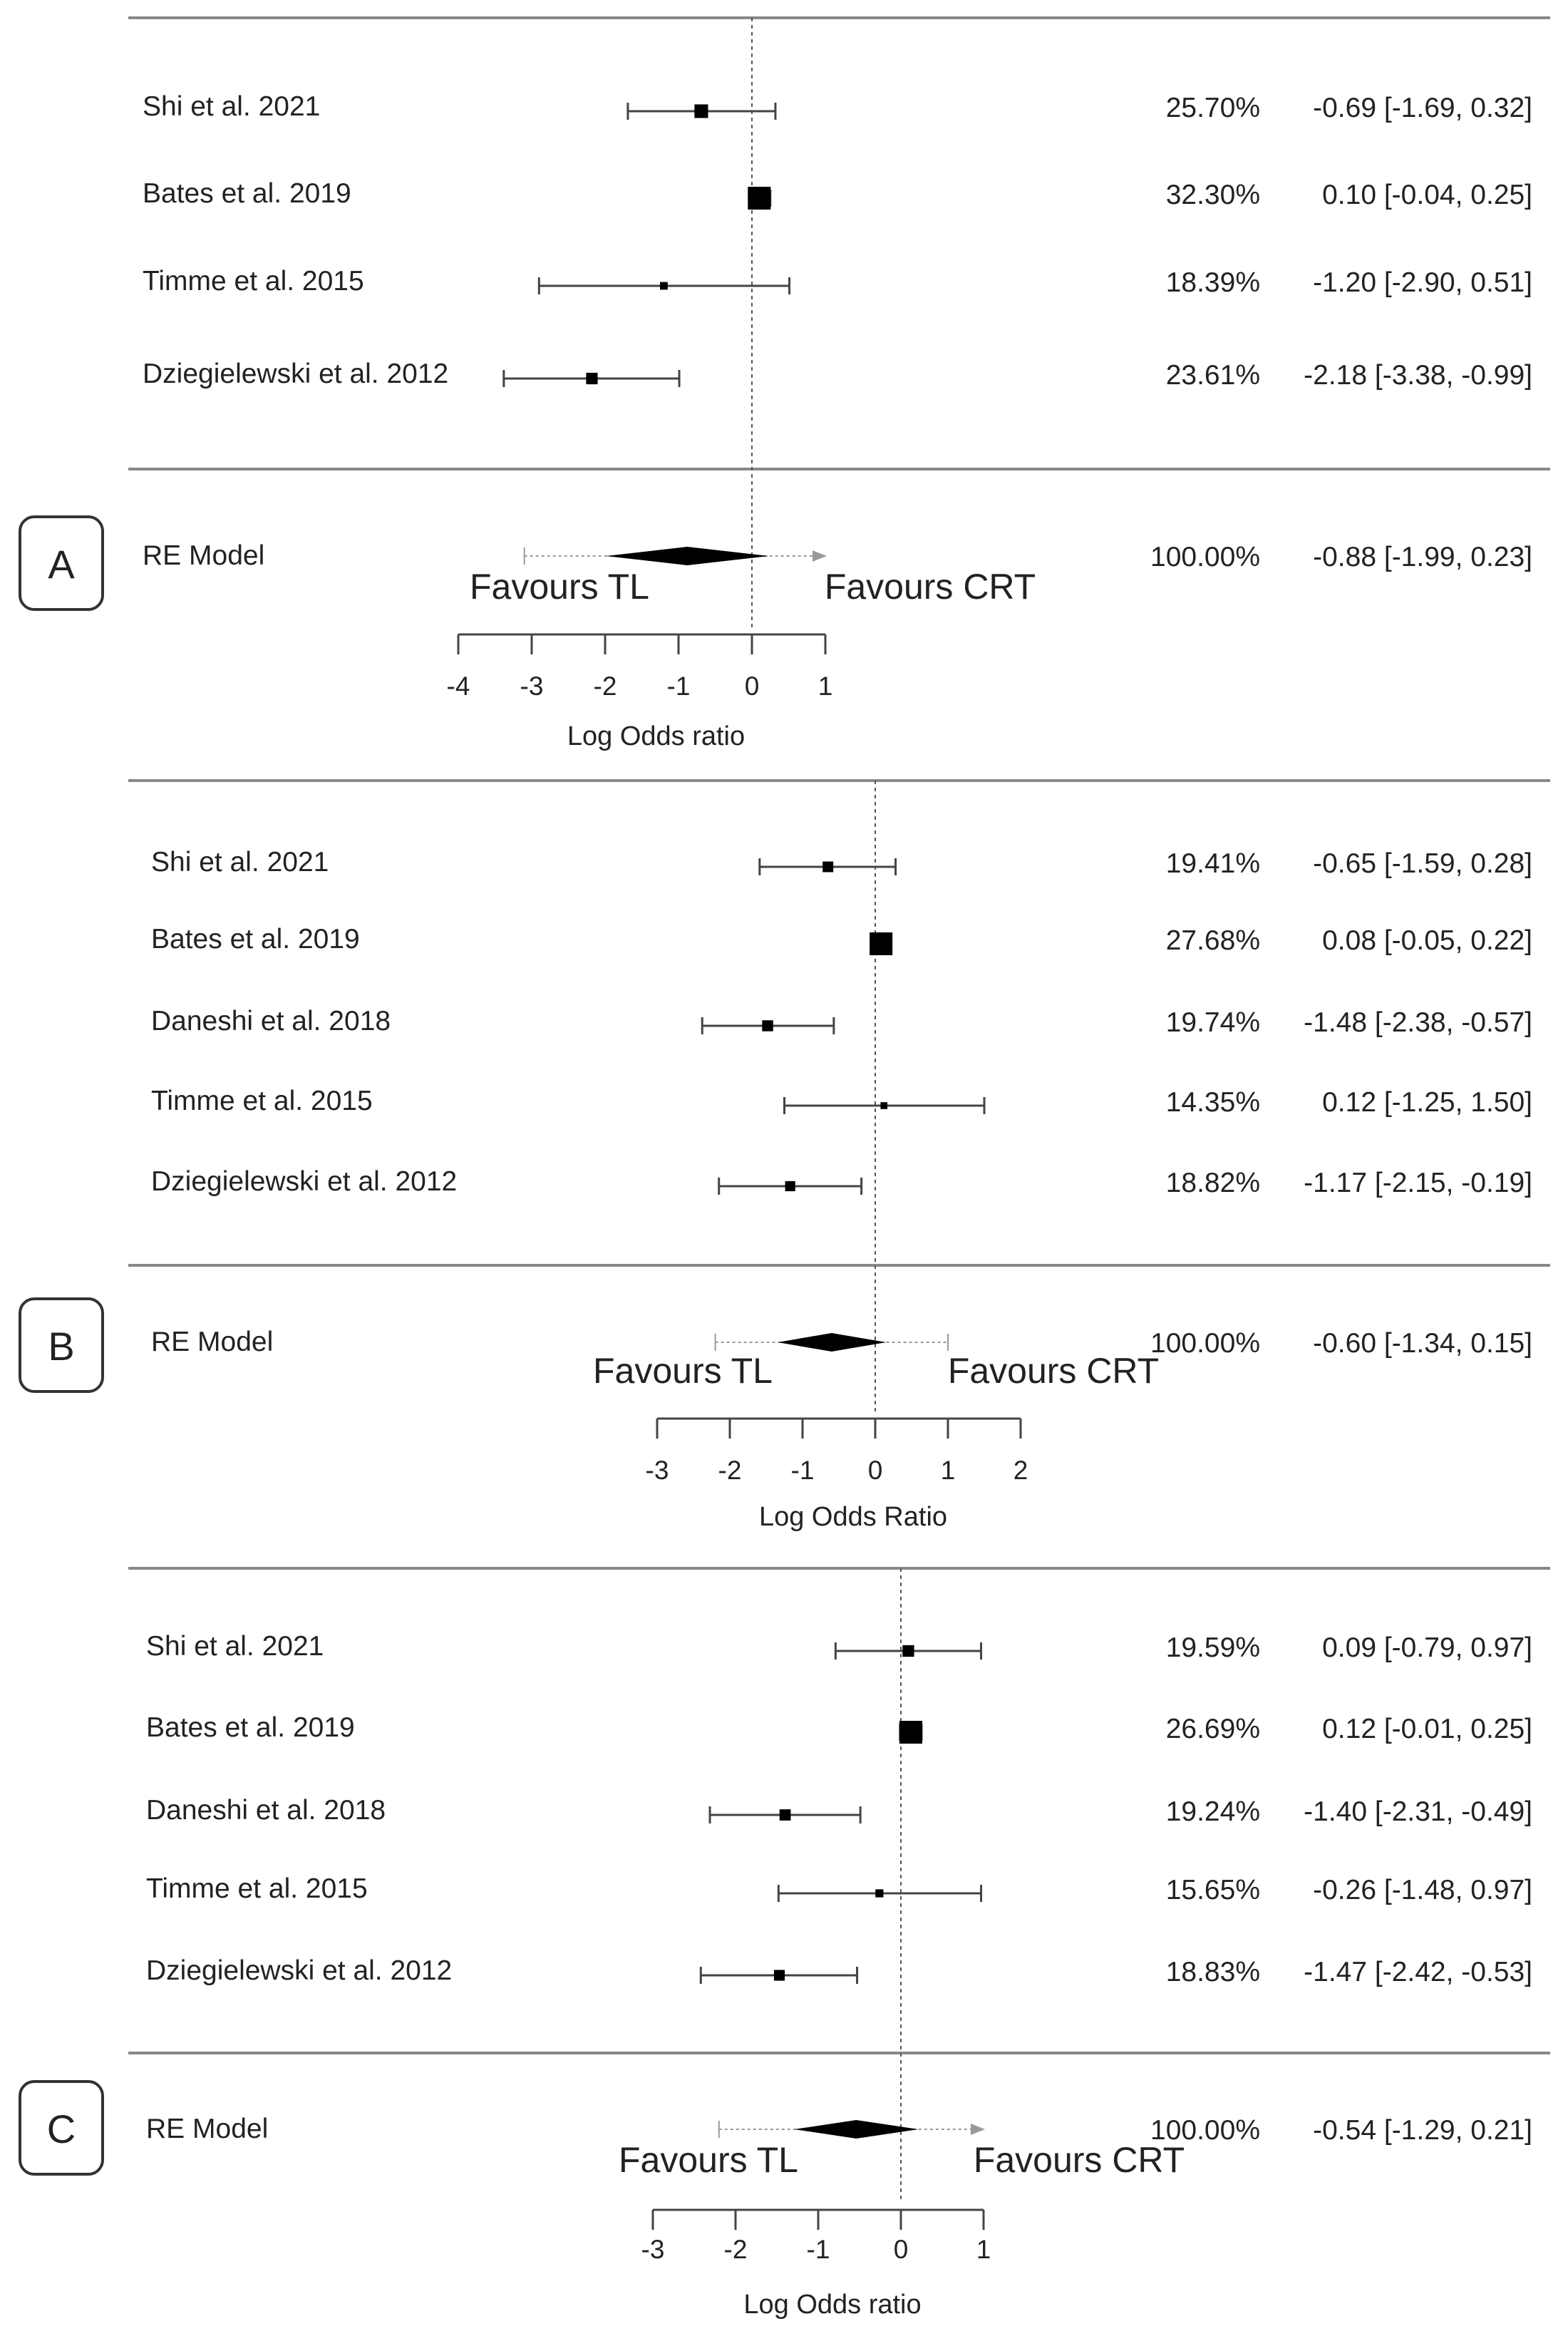 Image resolution: width=1568 pixels, height=2346 pixels. I want to click on study-effect-ci: 0.12 [-0.01, 0.25], so click(1427, 1729).